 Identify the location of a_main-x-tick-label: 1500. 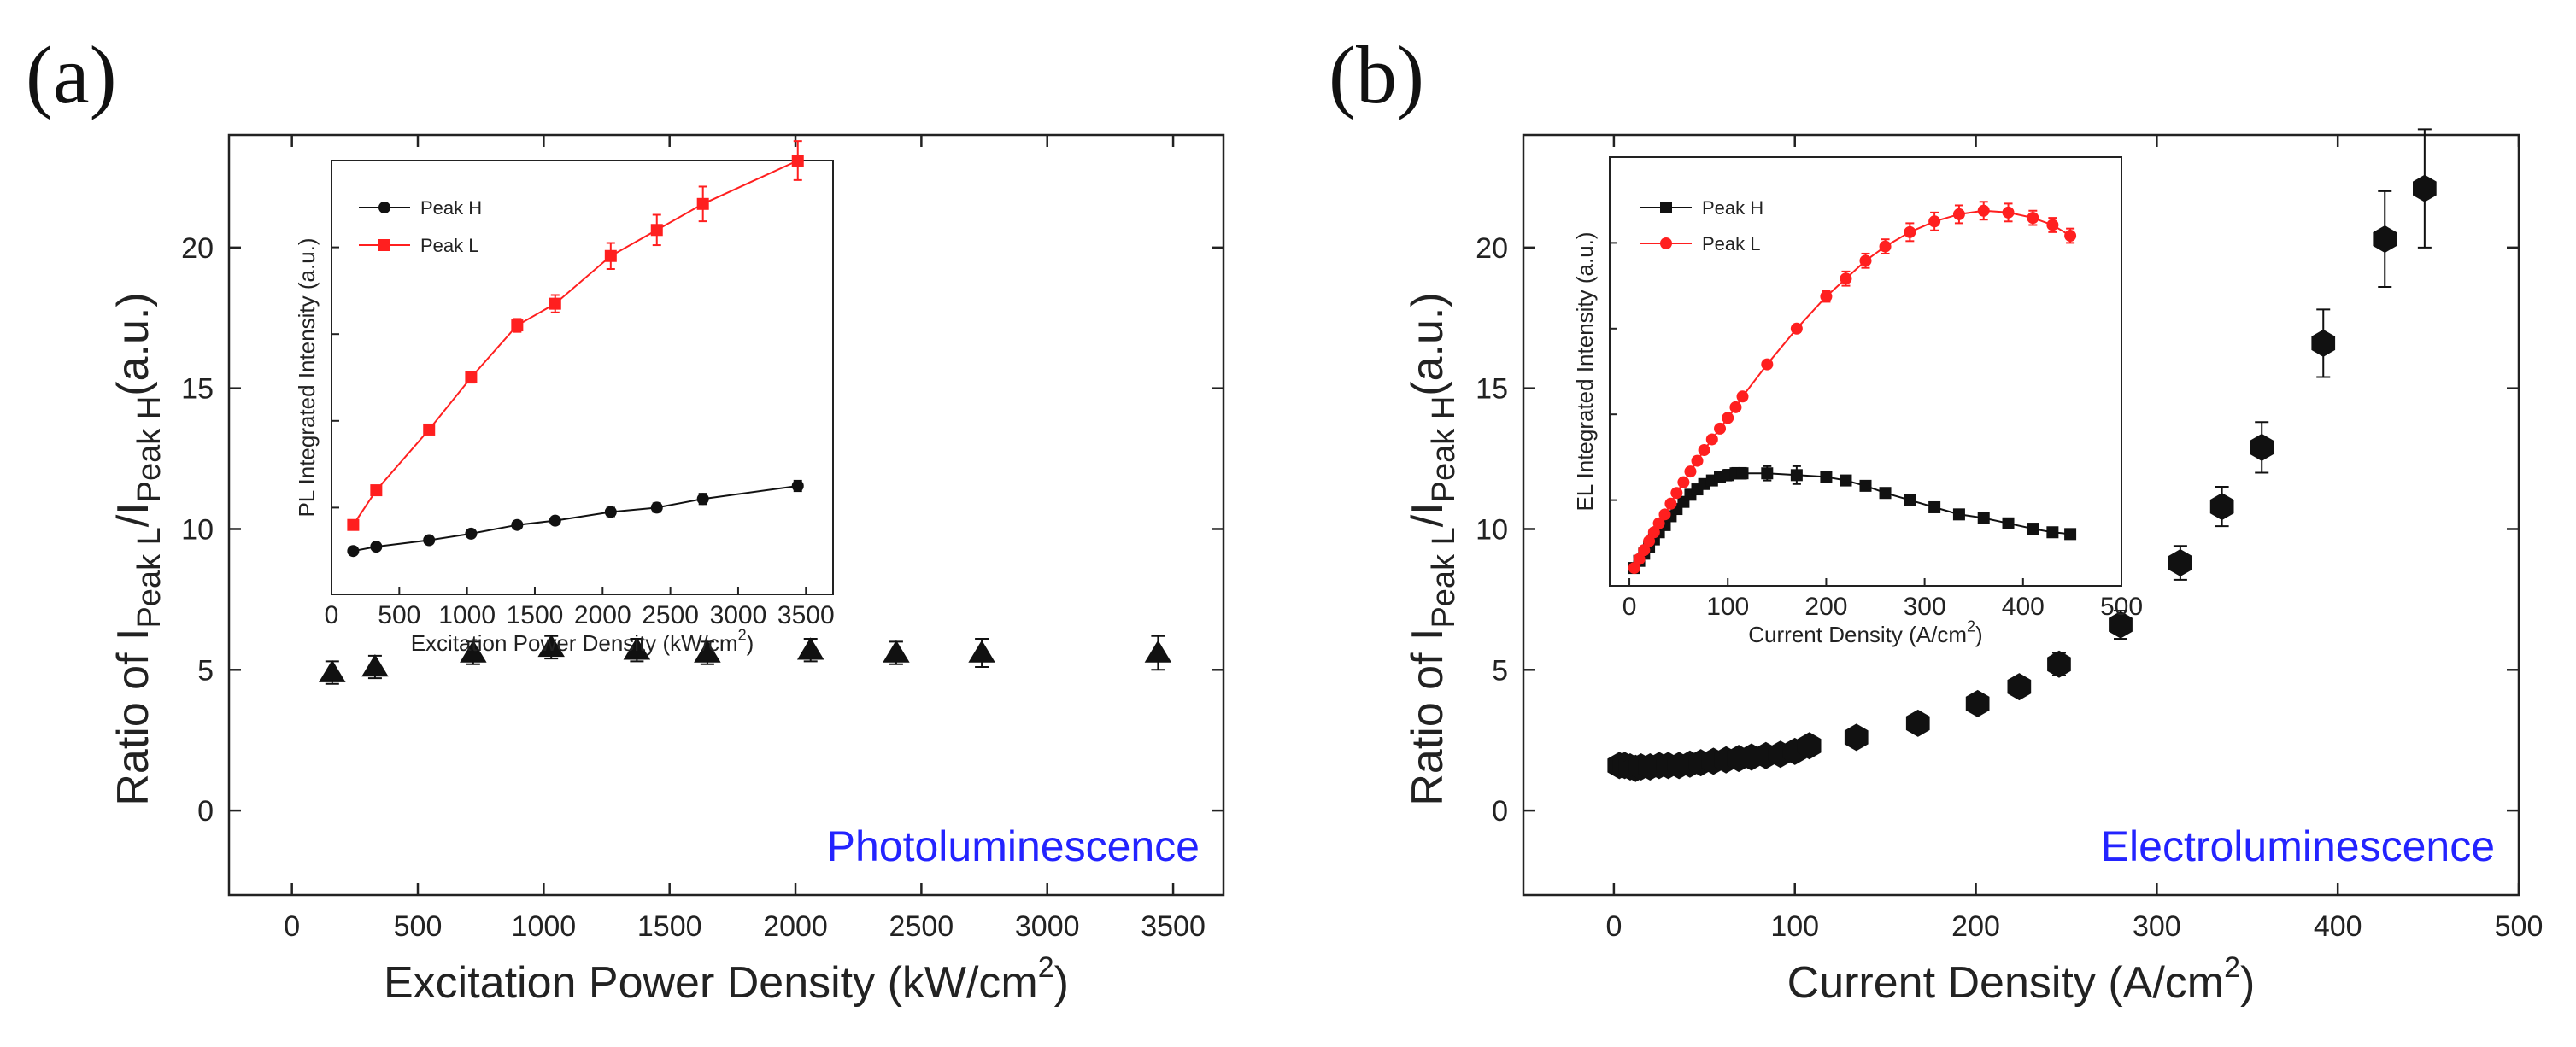
(669, 926).